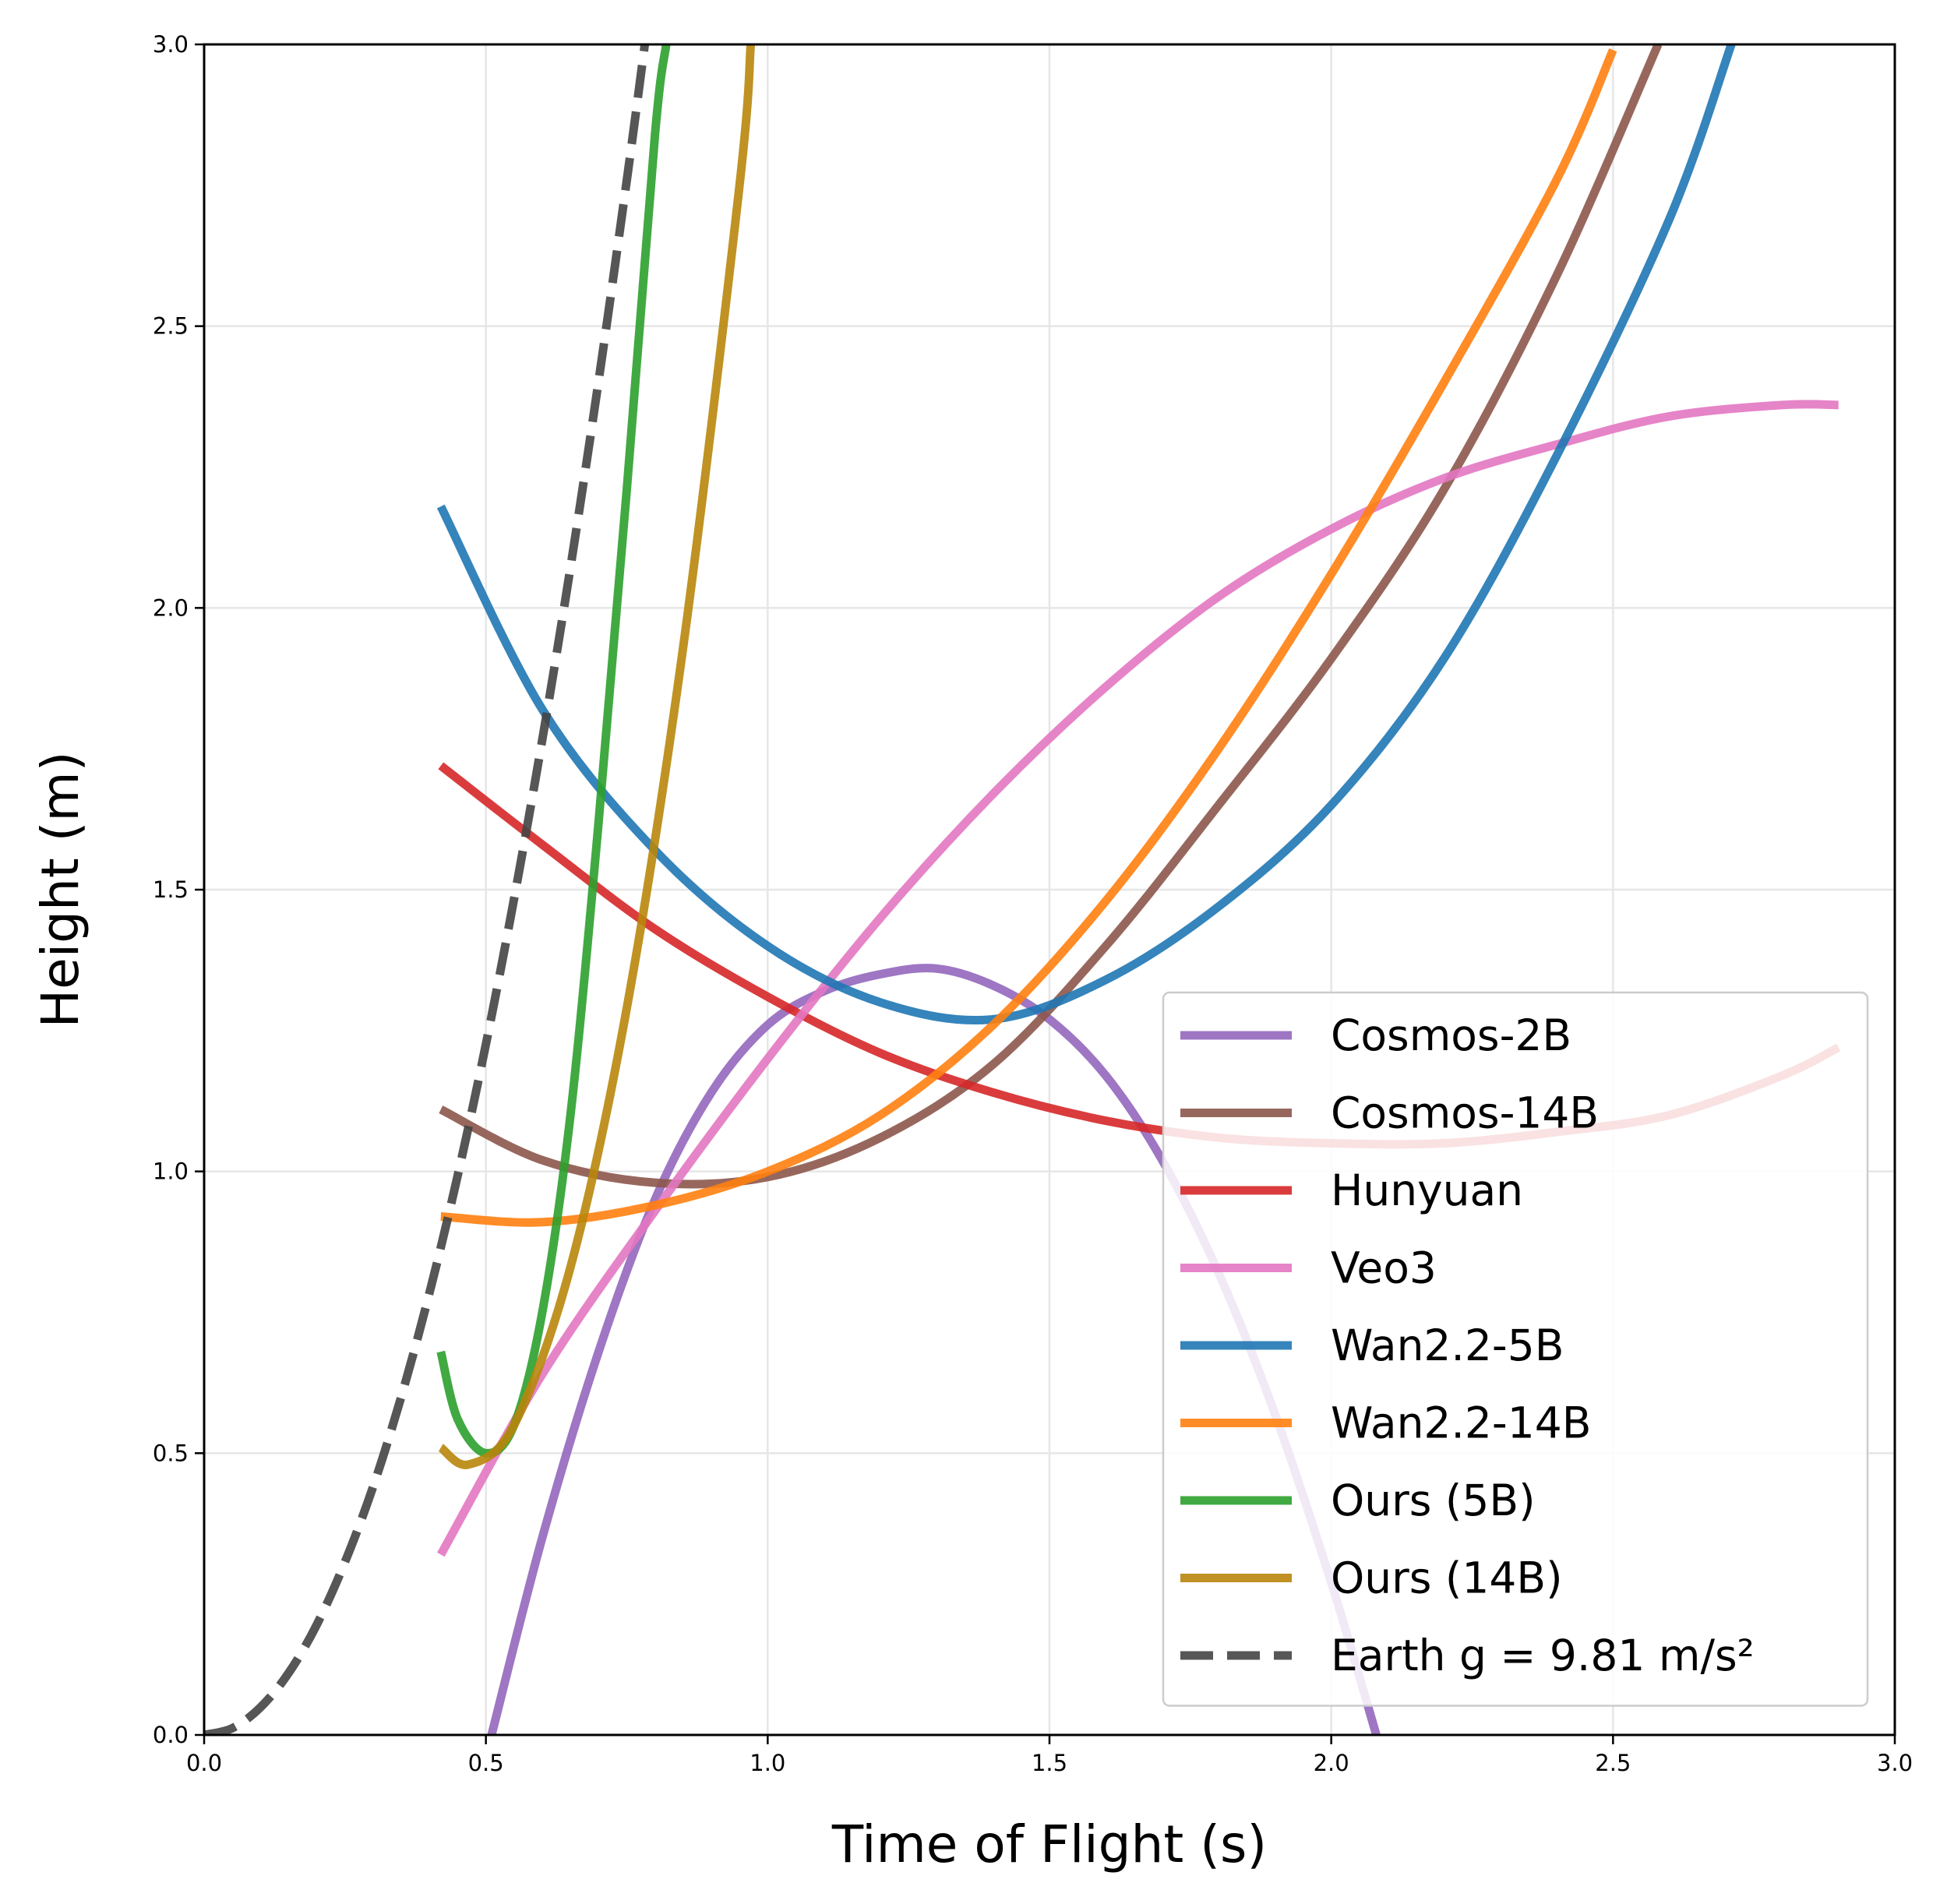 This screenshot has height=1904, width=1940. What do you see at coordinates (171, 326) in the screenshot?
I see `y-tick-label: 2.5` at bounding box center [171, 326].